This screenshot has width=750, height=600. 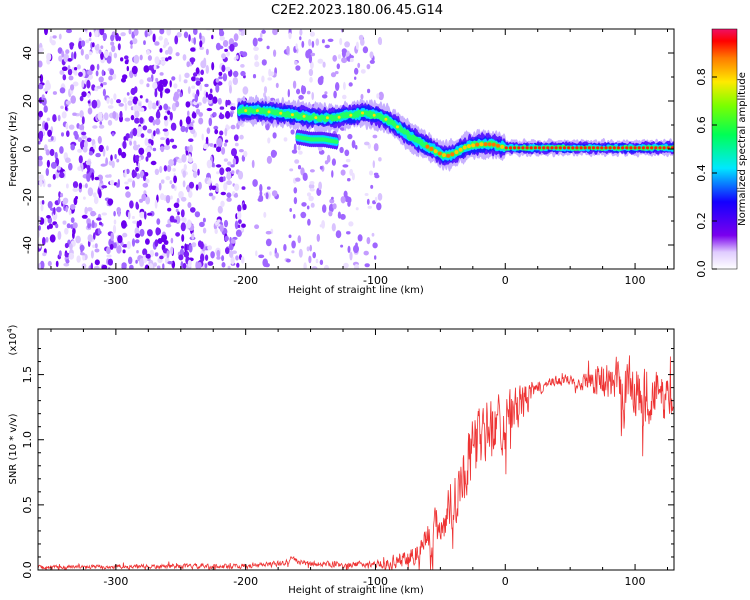 What do you see at coordinates (505, 581) in the screenshot?
I see `x-tick-label: 0` at bounding box center [505, 581].